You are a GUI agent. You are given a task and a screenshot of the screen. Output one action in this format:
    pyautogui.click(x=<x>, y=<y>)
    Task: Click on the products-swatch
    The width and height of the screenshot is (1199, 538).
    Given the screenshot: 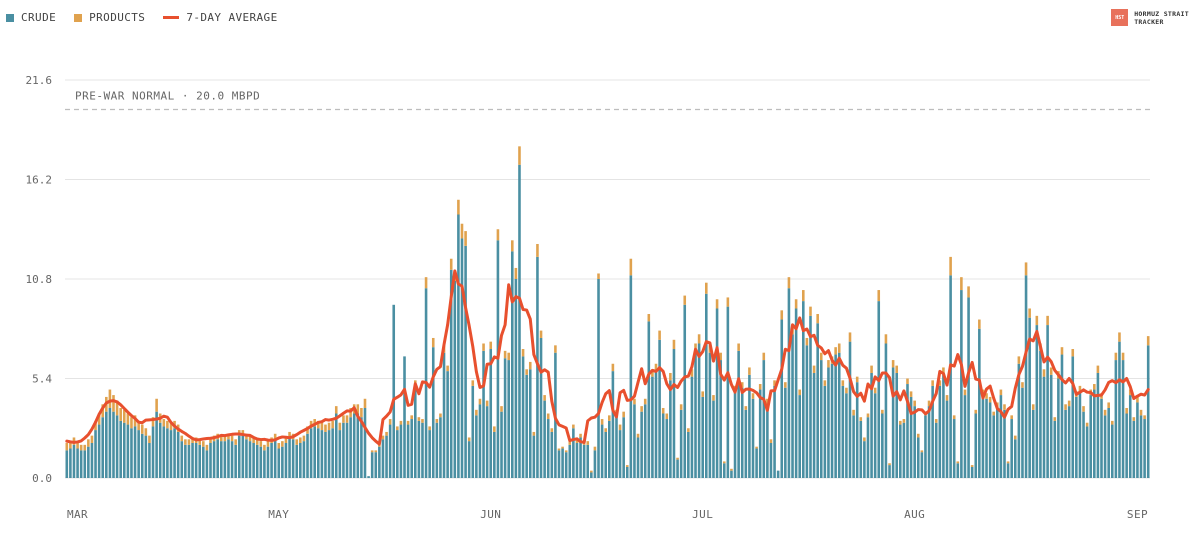 What is the action you would take?
    pyautogui.click(x=78, y=17)
    